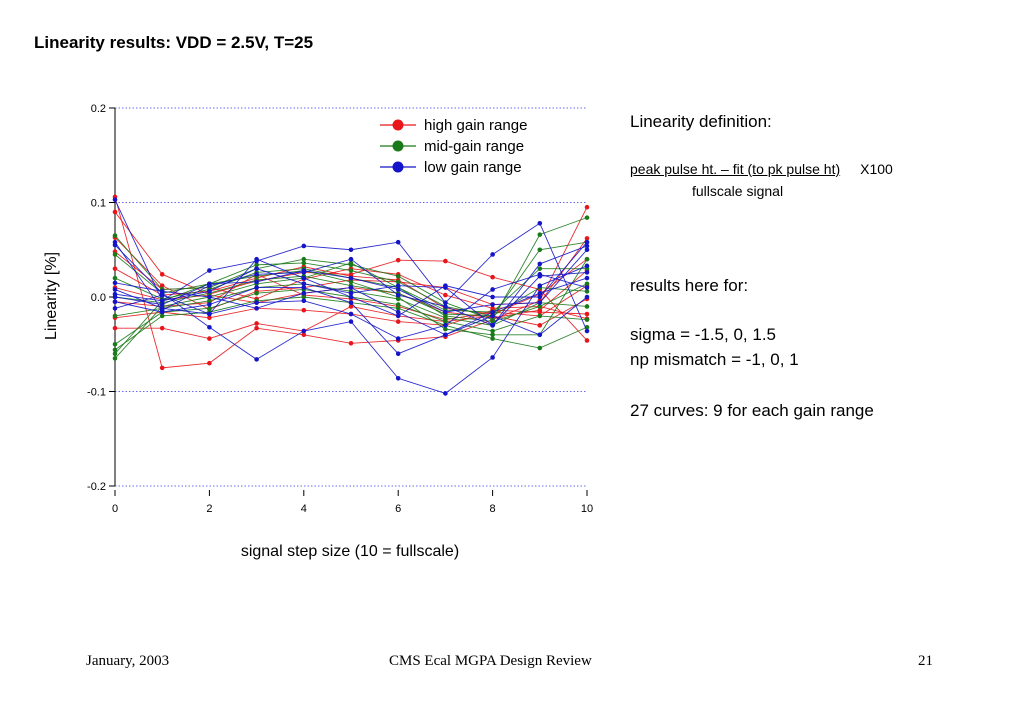  What do you see at coordinates (98, 204) in the screenshot?
I see `y-tick-label: 0.1` at bounding box center [98, 204].